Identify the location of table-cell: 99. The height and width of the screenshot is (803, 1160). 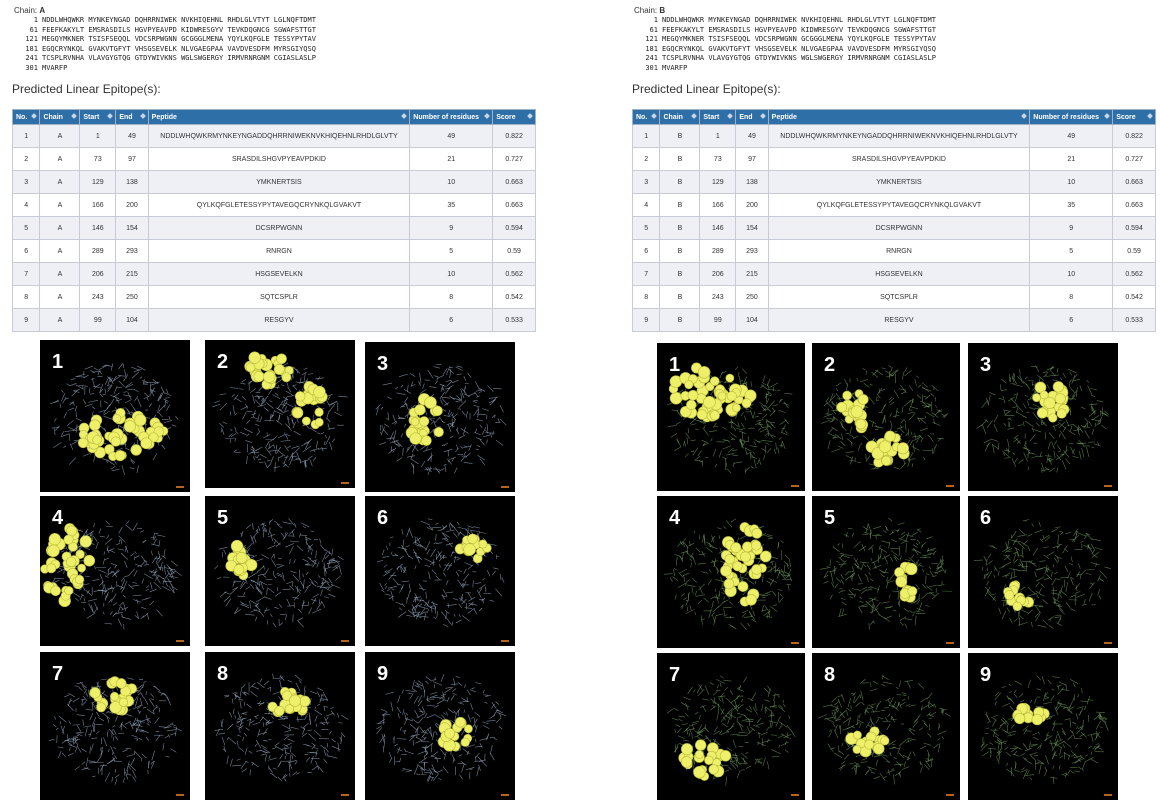
(98, 320).